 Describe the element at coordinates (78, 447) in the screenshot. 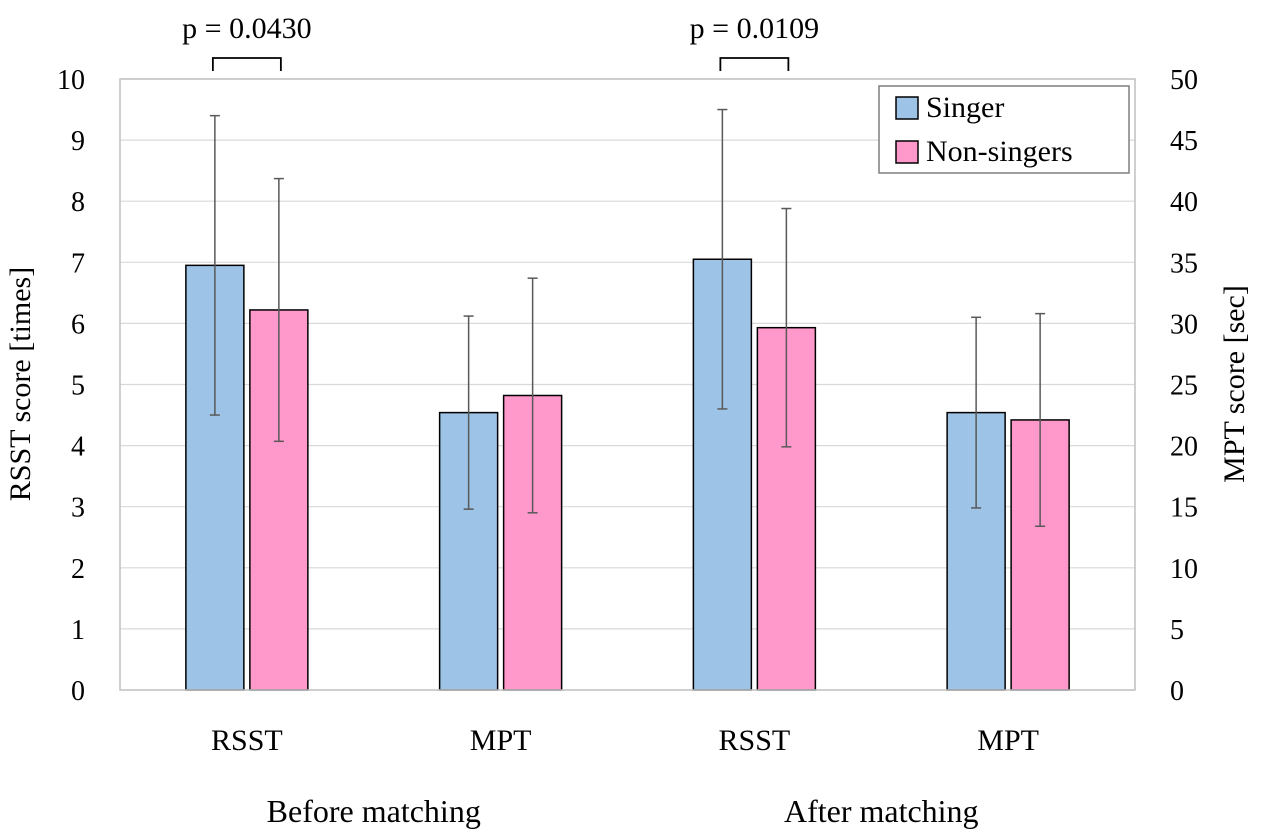

I see `y-tick-left: 4` at that location.